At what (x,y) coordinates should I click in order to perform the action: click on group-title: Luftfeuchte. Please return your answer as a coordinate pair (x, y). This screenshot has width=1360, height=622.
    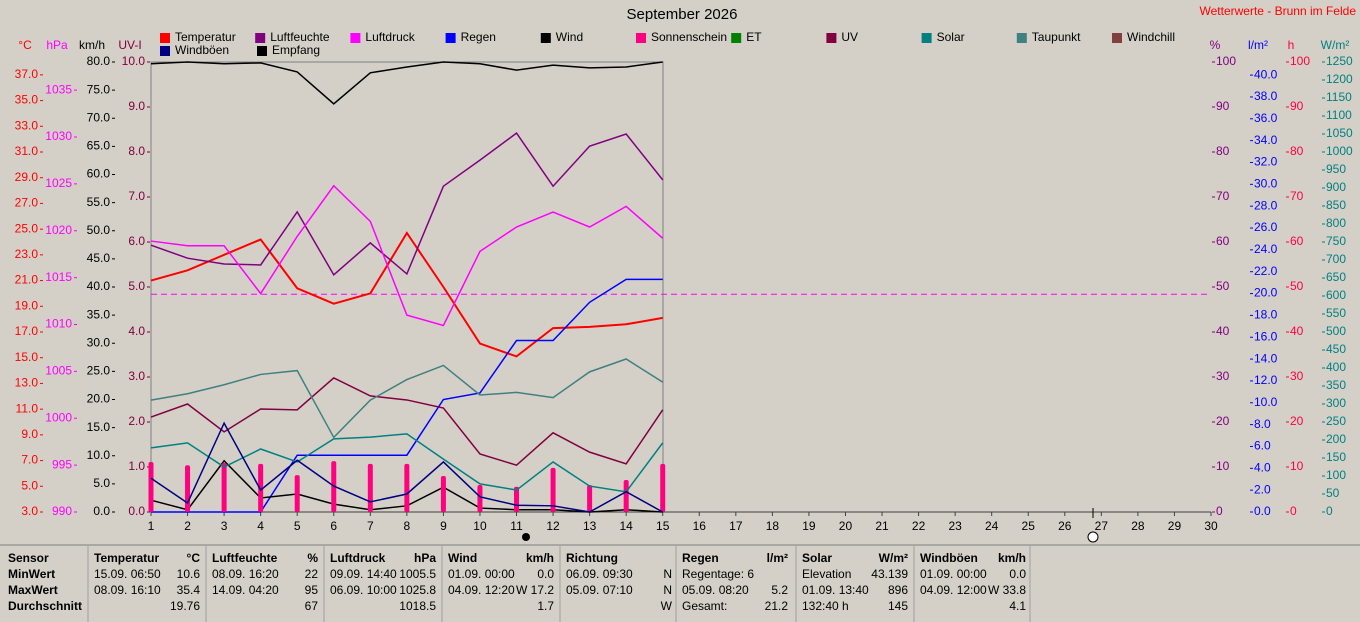
    Looking at the image, I should click on (245, 558).